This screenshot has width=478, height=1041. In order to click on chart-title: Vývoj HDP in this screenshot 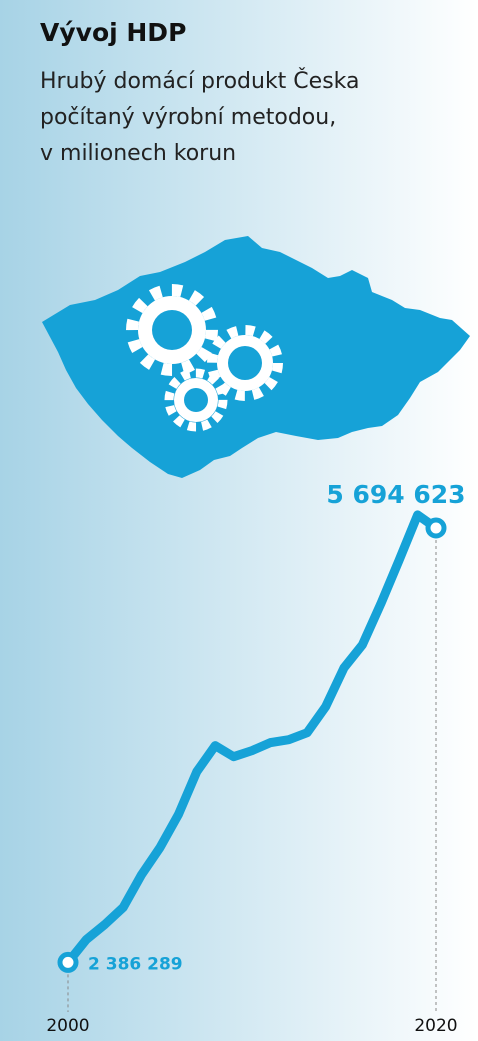, I will do `click(113, 32)`.